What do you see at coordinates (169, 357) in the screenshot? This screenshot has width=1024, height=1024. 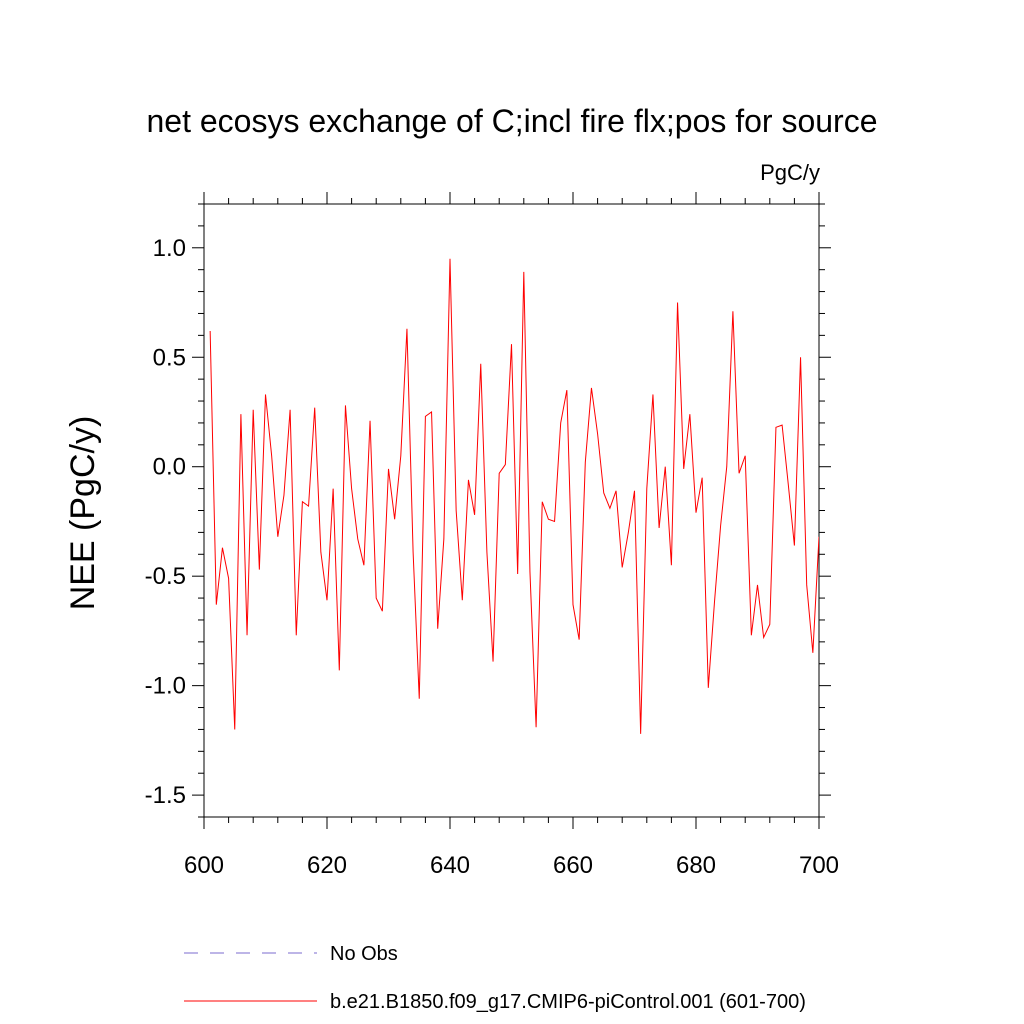 I see `y-tick-label: 0.5` at bounding box center [169, 357].